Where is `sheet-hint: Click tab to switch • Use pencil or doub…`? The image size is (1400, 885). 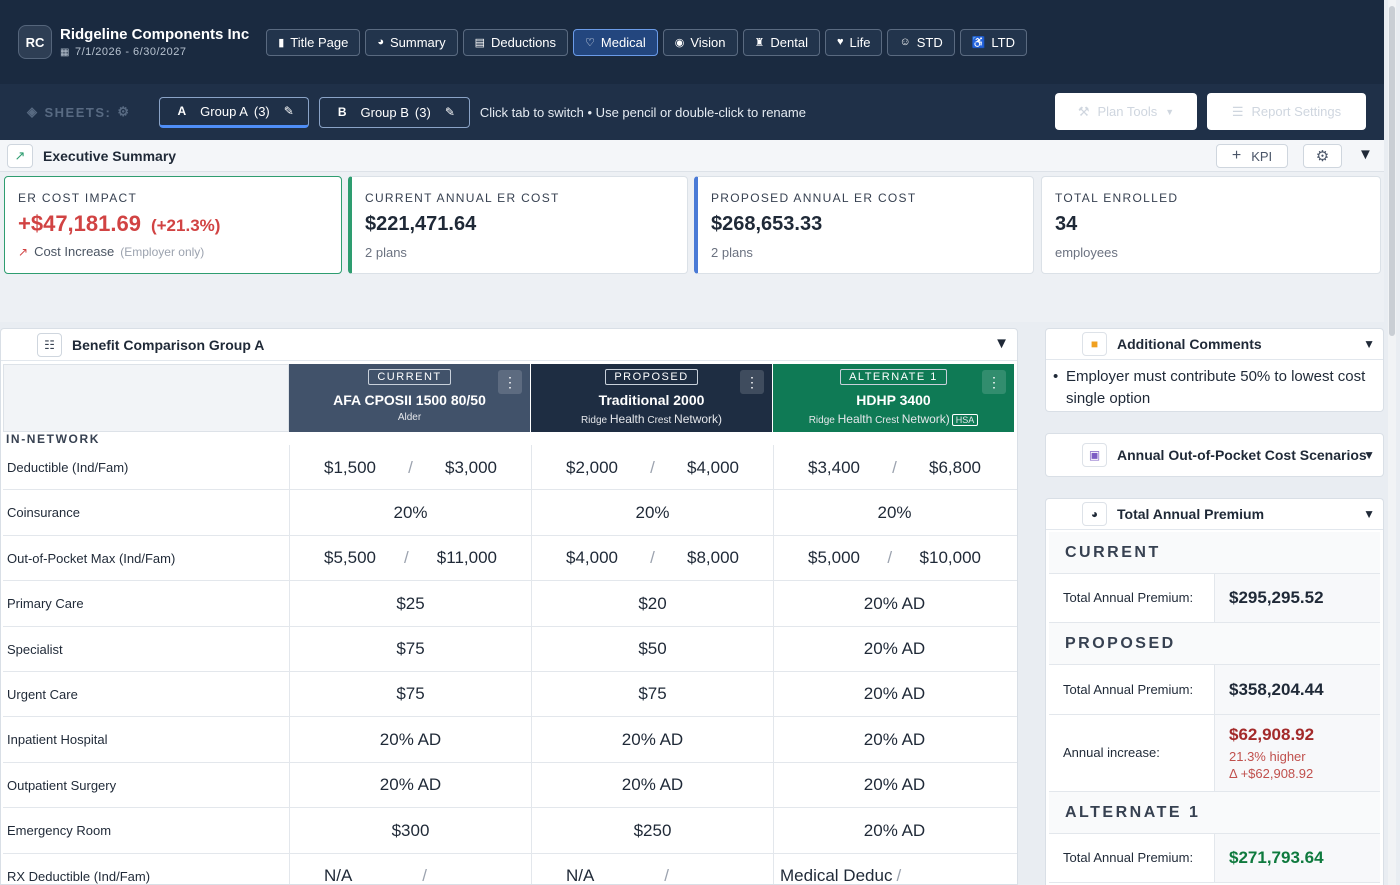
sheet-hint: Click tab to switch • Use pencil or doub… is located at coordinates (642, 112).